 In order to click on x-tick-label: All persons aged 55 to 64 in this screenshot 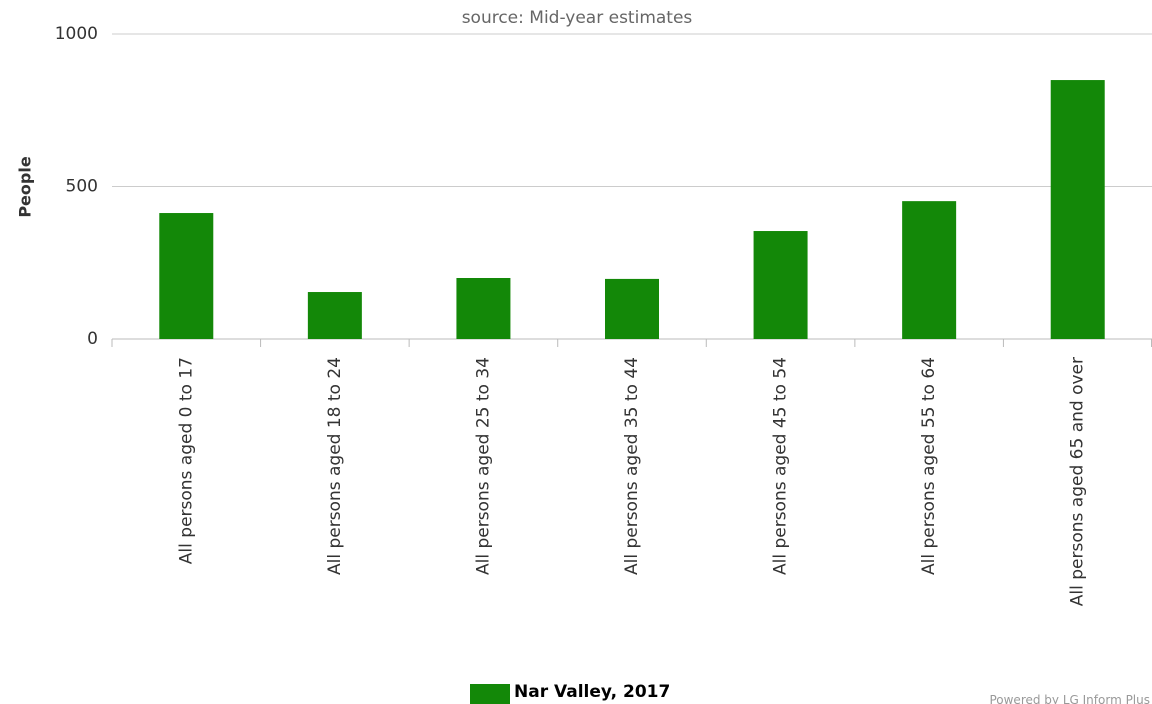, I will do `click(929, 466)`.